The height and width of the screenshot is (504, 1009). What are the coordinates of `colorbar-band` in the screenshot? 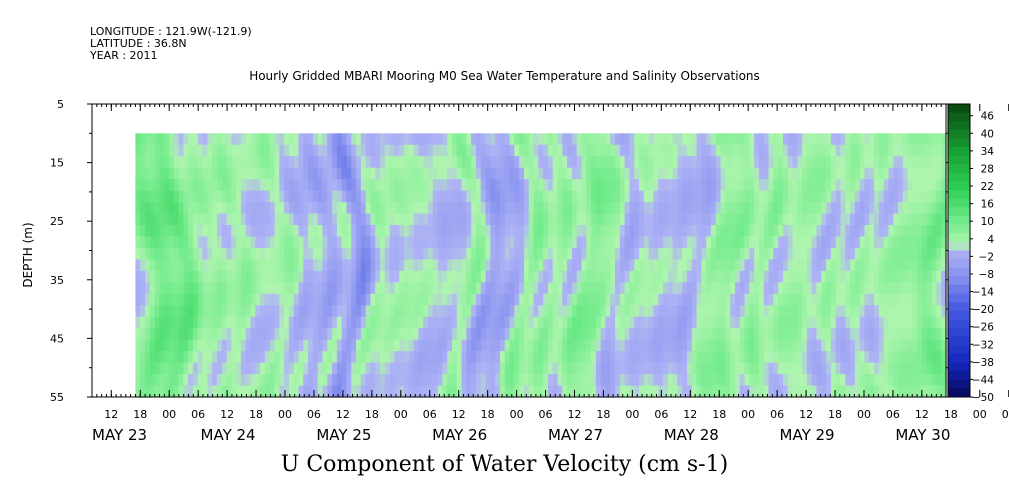 It's located at (959, 152).